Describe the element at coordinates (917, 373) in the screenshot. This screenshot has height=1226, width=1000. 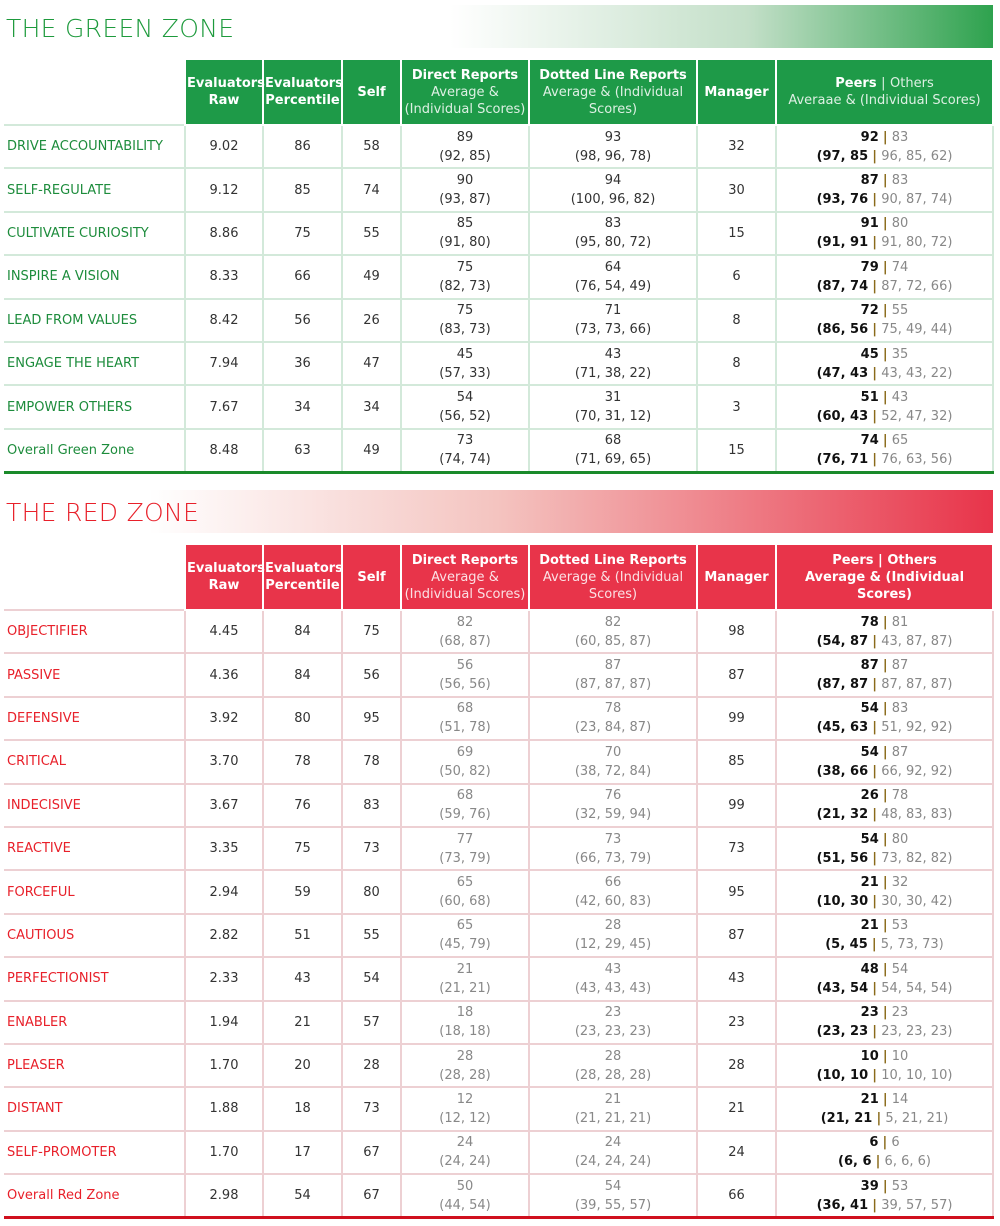
I see `others-individual: 43, 43, 22)` at that location.